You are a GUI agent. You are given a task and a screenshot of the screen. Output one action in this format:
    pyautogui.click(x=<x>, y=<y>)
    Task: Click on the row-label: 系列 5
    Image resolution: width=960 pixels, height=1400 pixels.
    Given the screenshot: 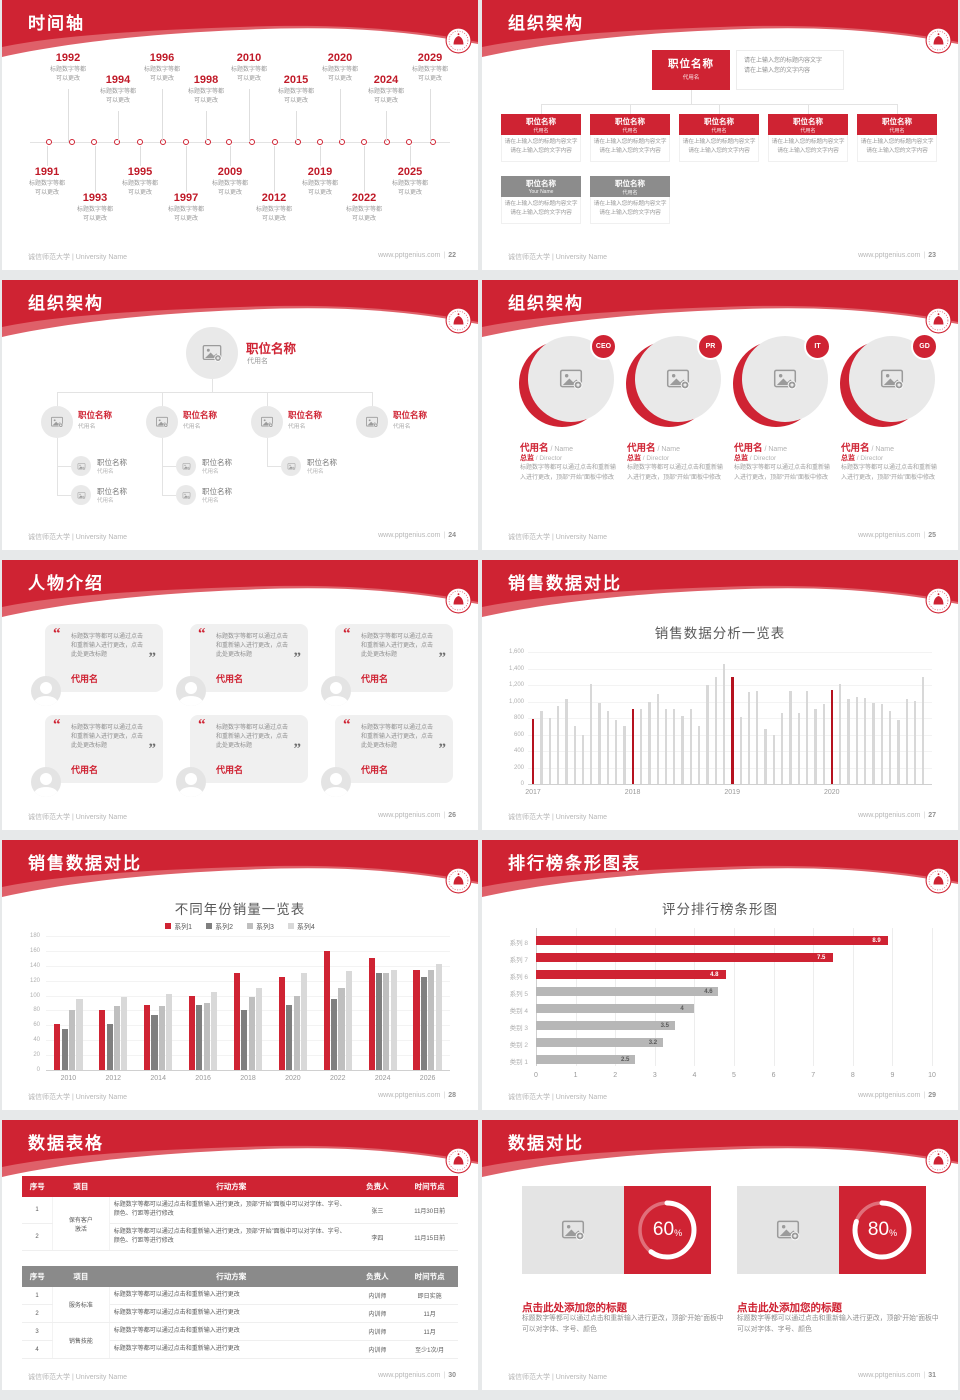 What is the action you would take?
    pyautogui.click(x=518, y=994)
    